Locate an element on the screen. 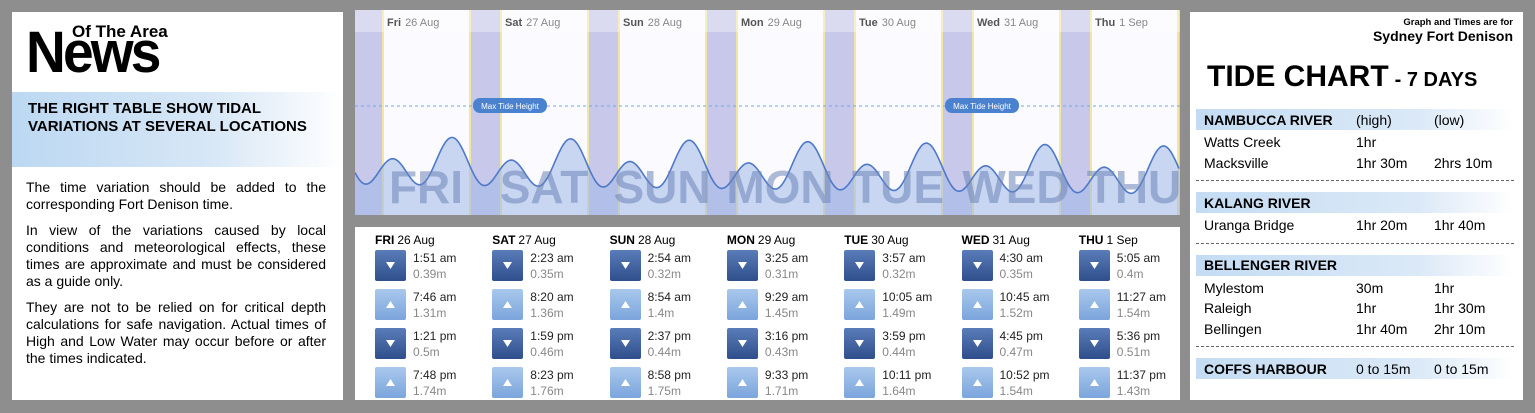 The image size is (1535, 413). cell: 1hr 30m is located at coordinates (1460, 308).